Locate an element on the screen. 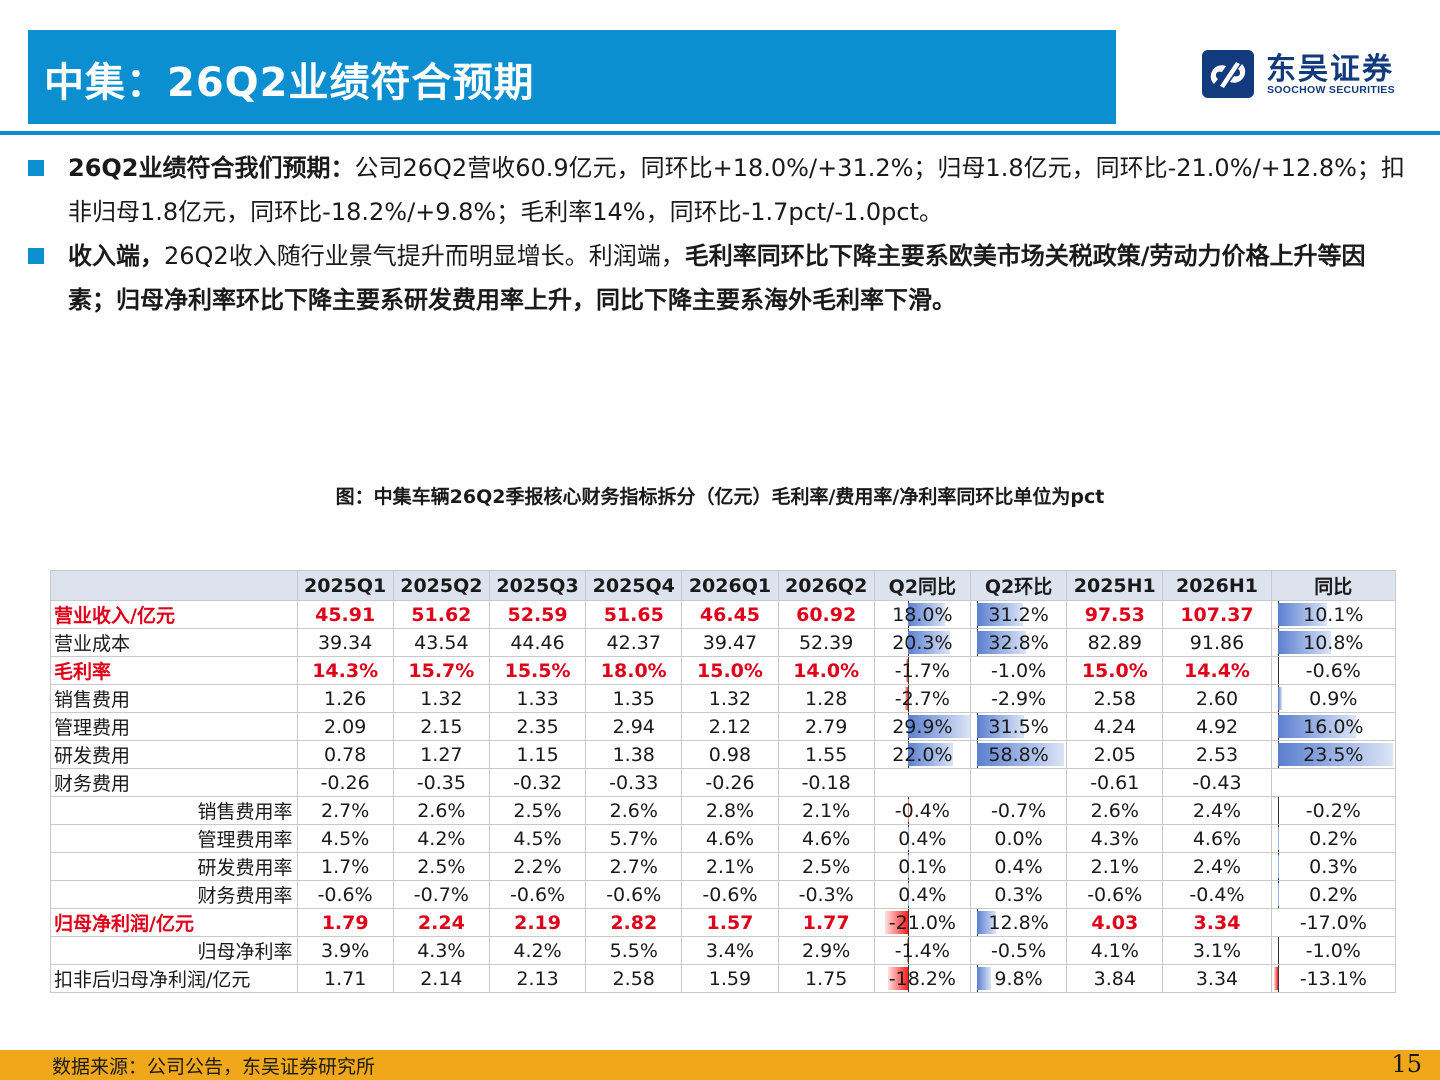  half-year-value: 2.53 is located at coordinates (1217, 754).